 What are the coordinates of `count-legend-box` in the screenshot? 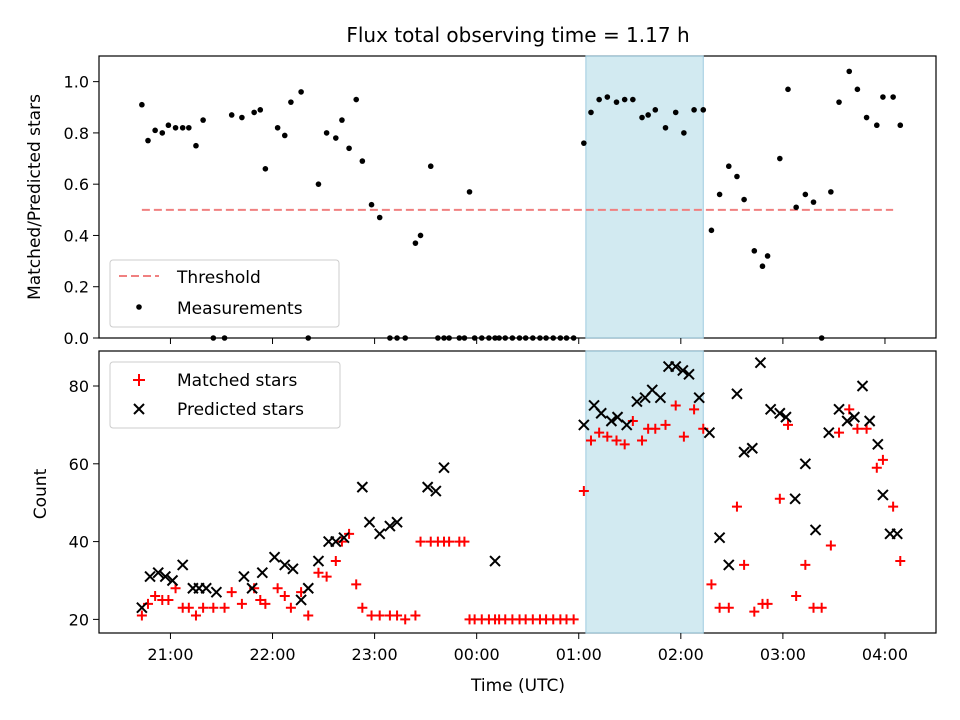 It's located at (225, 395).